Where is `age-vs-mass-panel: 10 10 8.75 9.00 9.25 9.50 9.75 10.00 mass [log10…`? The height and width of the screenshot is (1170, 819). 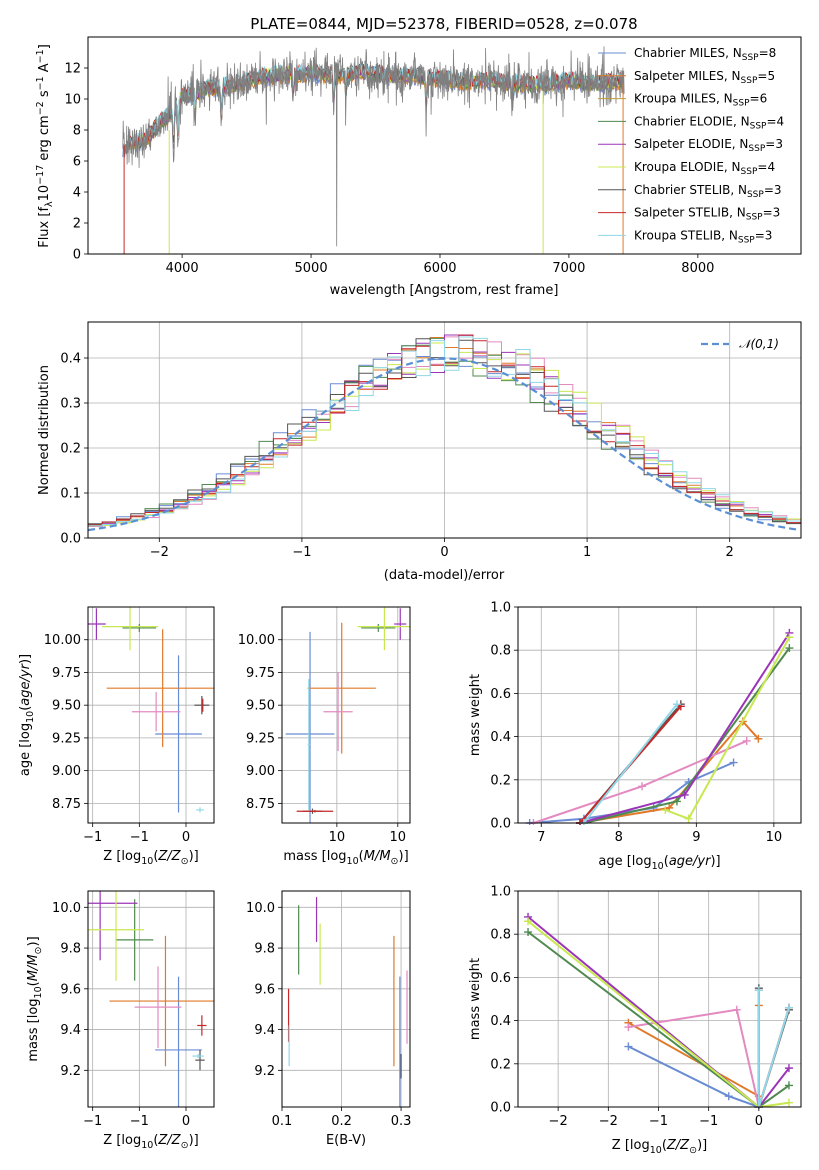 age-vs-mass-panel: 10 10 8.75 9.00 9.25 9.50 9.75 10.00 mass [log10… is located at coordinates (324, 736).